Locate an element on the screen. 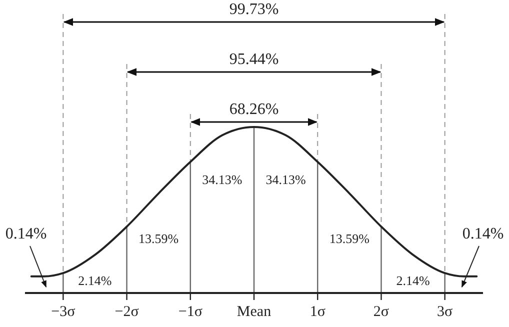 The height and width of the screenshot is (327, 509). x-tick-label: −2σ is located at coordinates (126, 312).